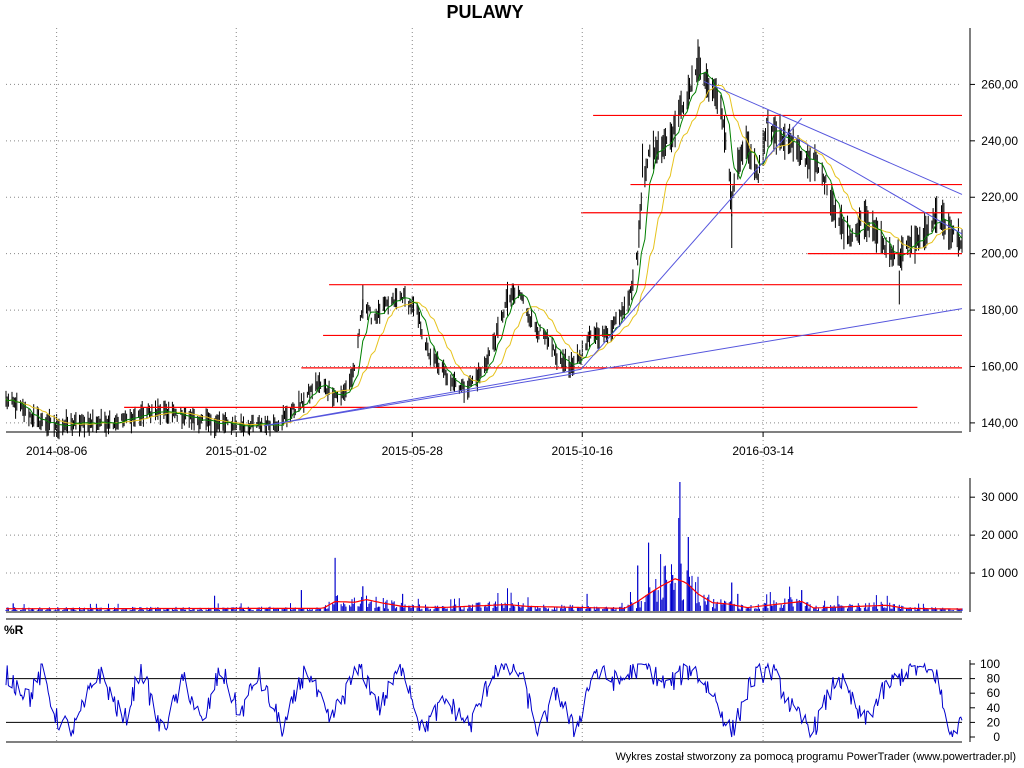 Image resolution: width=1024 pixels, height=768 pixels. What do you see at coordinates (994, 679) in the screenshot?
I see `williams-y-tick-label: 80` at bounding box center [994, 679].